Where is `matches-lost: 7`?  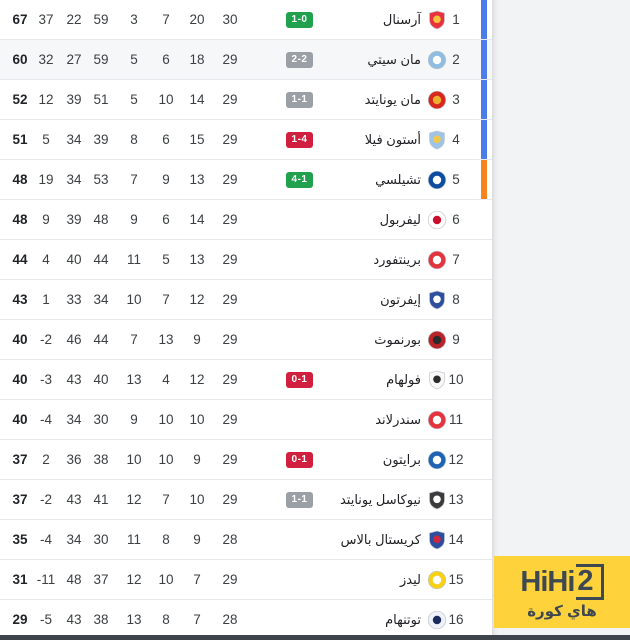
matches-lost: 7 is located at coordinates (134, 179).